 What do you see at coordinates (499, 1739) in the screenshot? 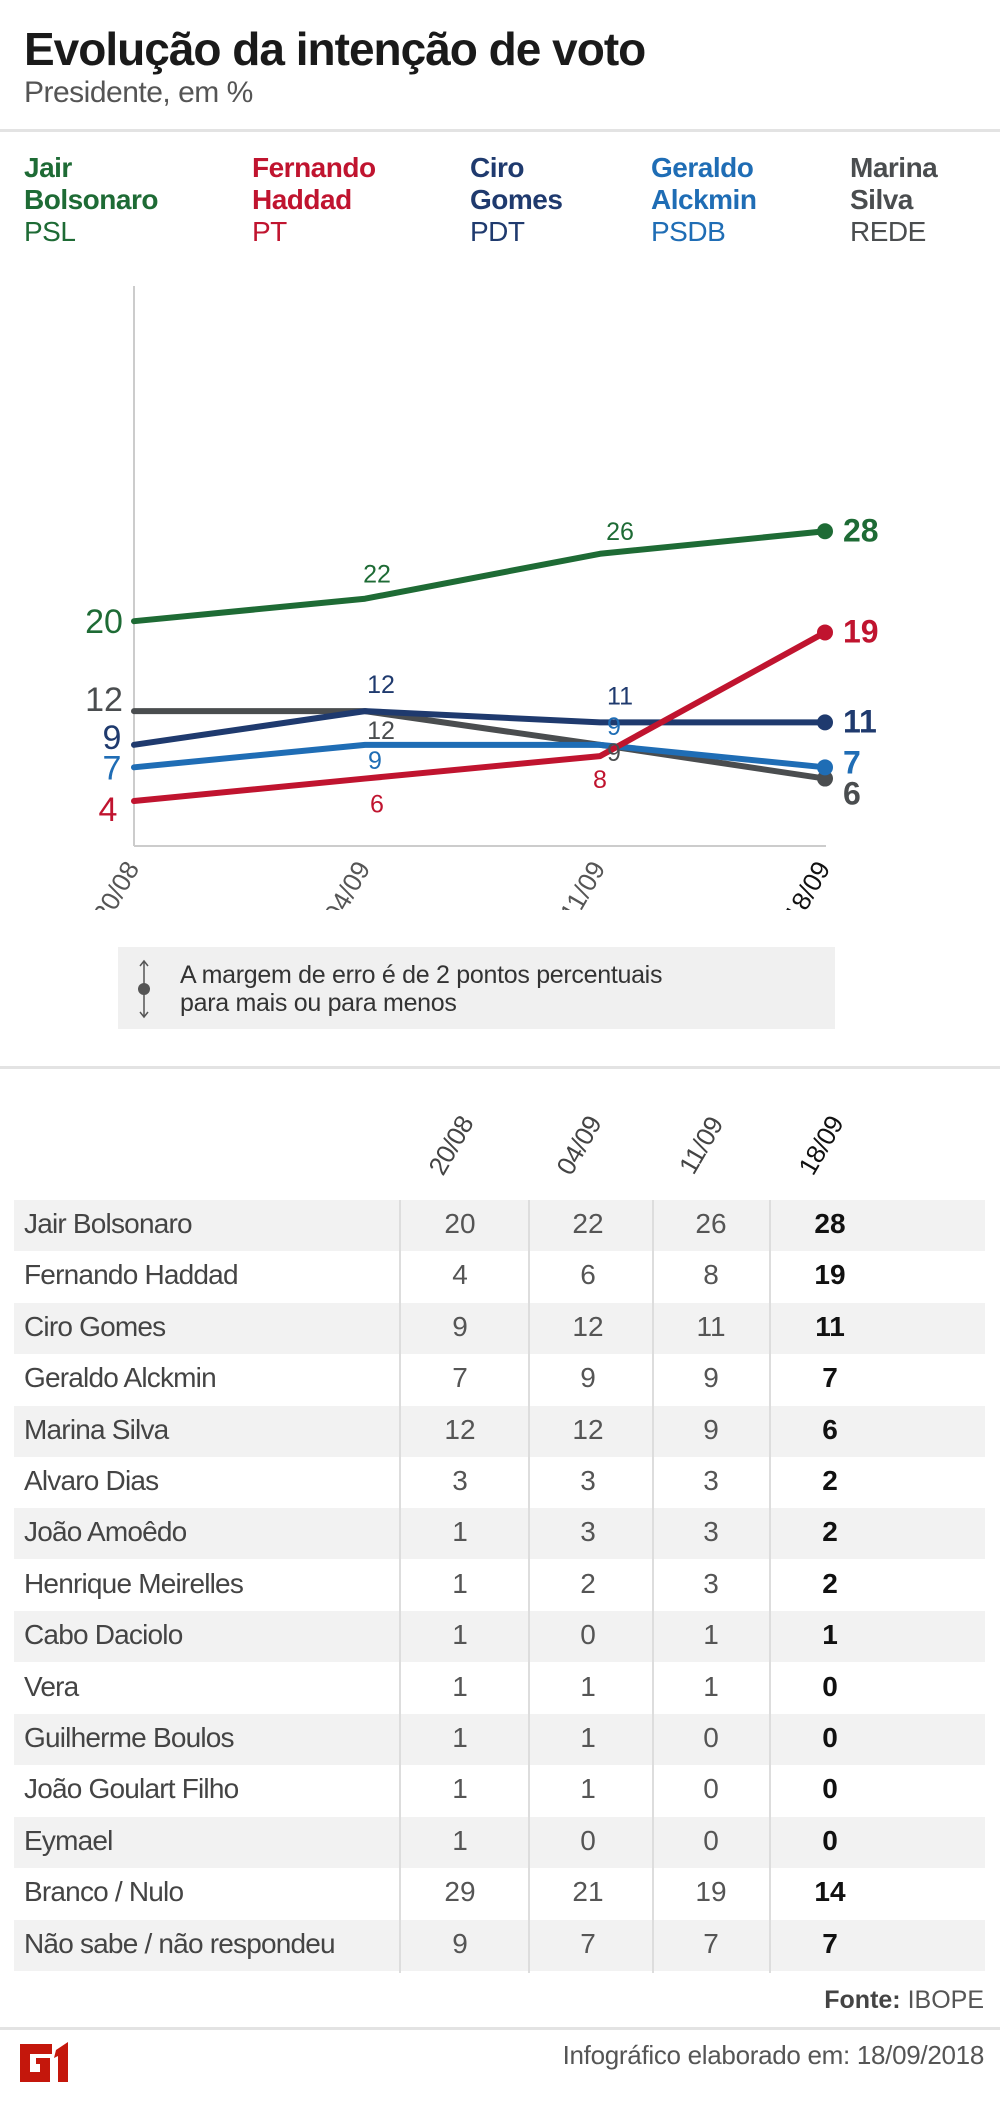
I see `table-row: Guilherme Boulos 1 1 0 0` at bounding box center [499, 1739].